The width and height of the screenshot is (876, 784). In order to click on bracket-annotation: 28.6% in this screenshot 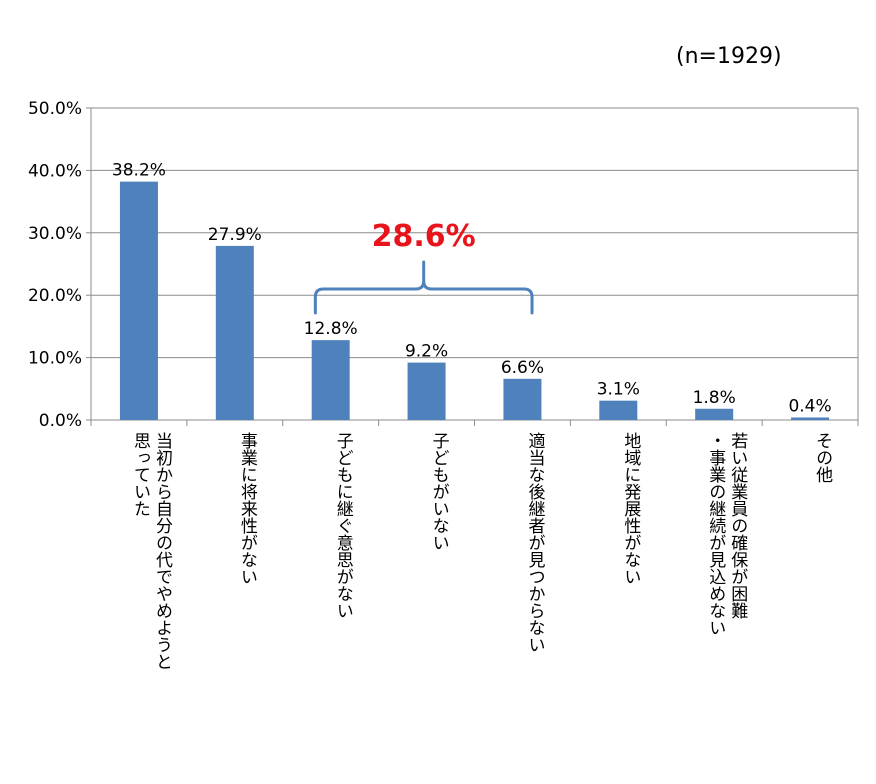, I will do `click(423, 267)`.